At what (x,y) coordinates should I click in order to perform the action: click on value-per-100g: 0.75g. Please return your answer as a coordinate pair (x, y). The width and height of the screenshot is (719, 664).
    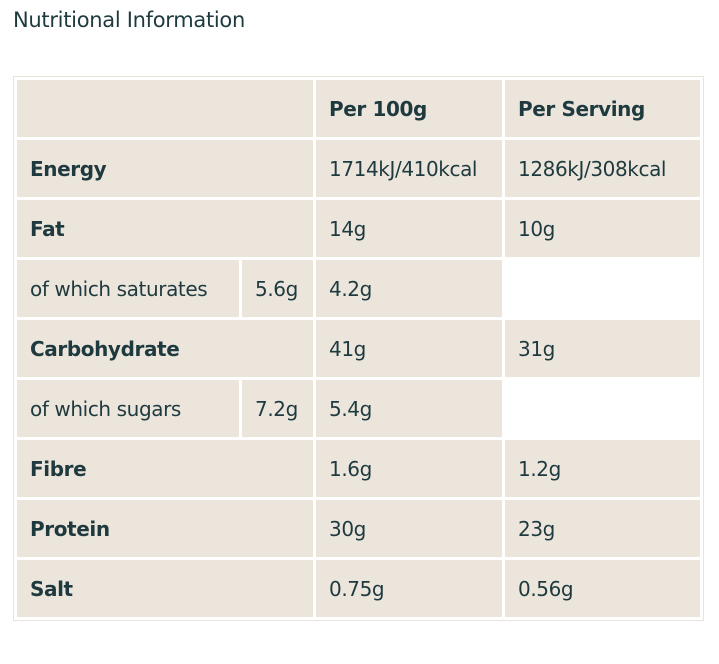
    Looking at the image, I should click on (409, 588).